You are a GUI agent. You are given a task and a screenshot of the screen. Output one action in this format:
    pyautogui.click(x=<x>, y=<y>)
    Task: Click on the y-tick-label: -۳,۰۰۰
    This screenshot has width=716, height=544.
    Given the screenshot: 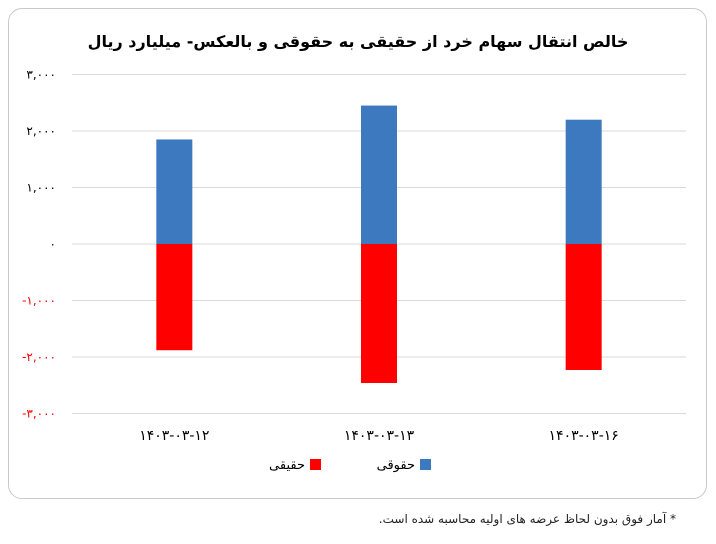 What is the action you would take?
    pyautogui.click(x=39, y=414)
    